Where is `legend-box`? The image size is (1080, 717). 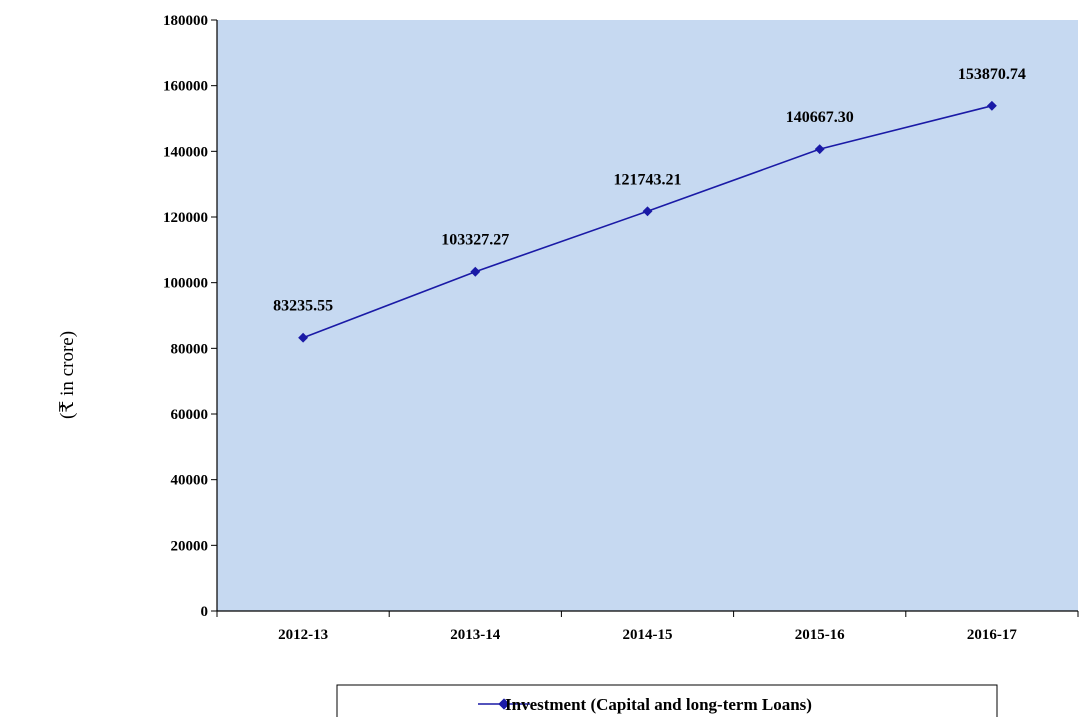
legend-box is located at coordinates (667, 700).